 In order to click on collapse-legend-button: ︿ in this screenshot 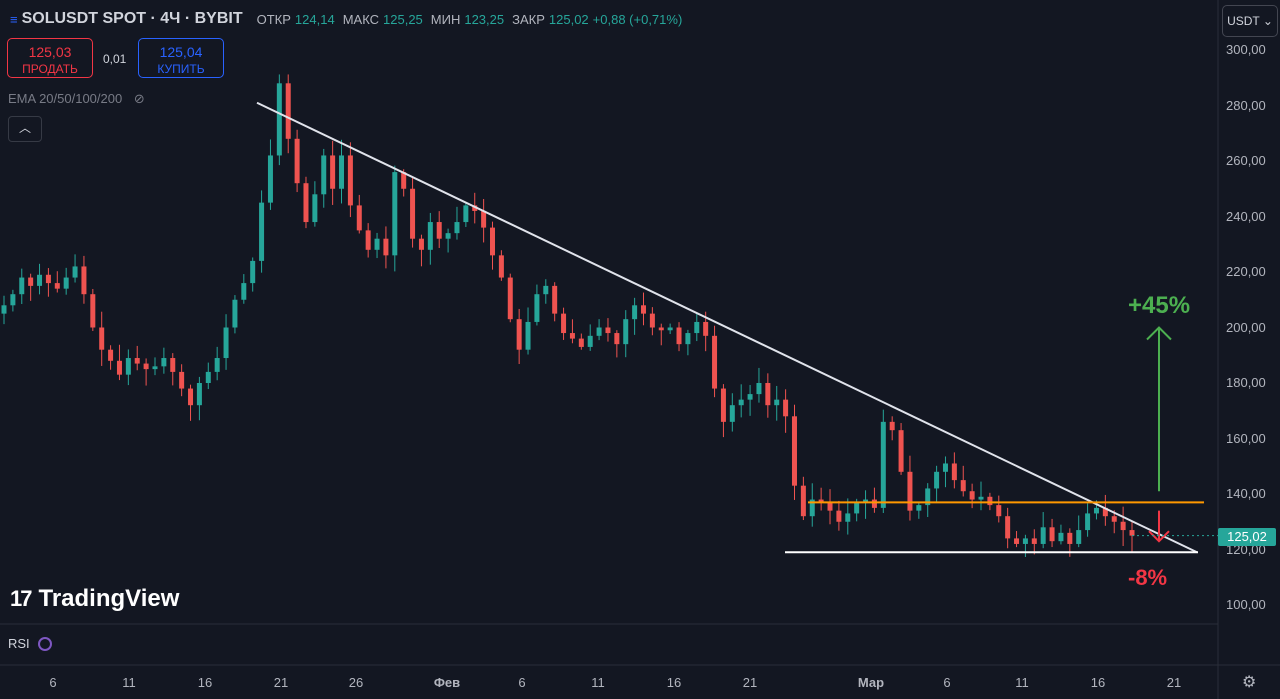, I will do `click(25, 129)`.